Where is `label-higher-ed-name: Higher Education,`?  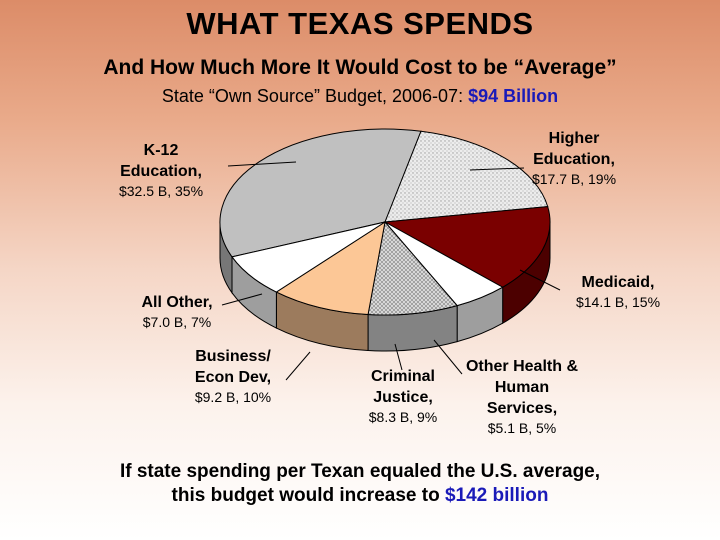 label-higher-ed-name: Higher Education, is located at coordinates (574, 149).